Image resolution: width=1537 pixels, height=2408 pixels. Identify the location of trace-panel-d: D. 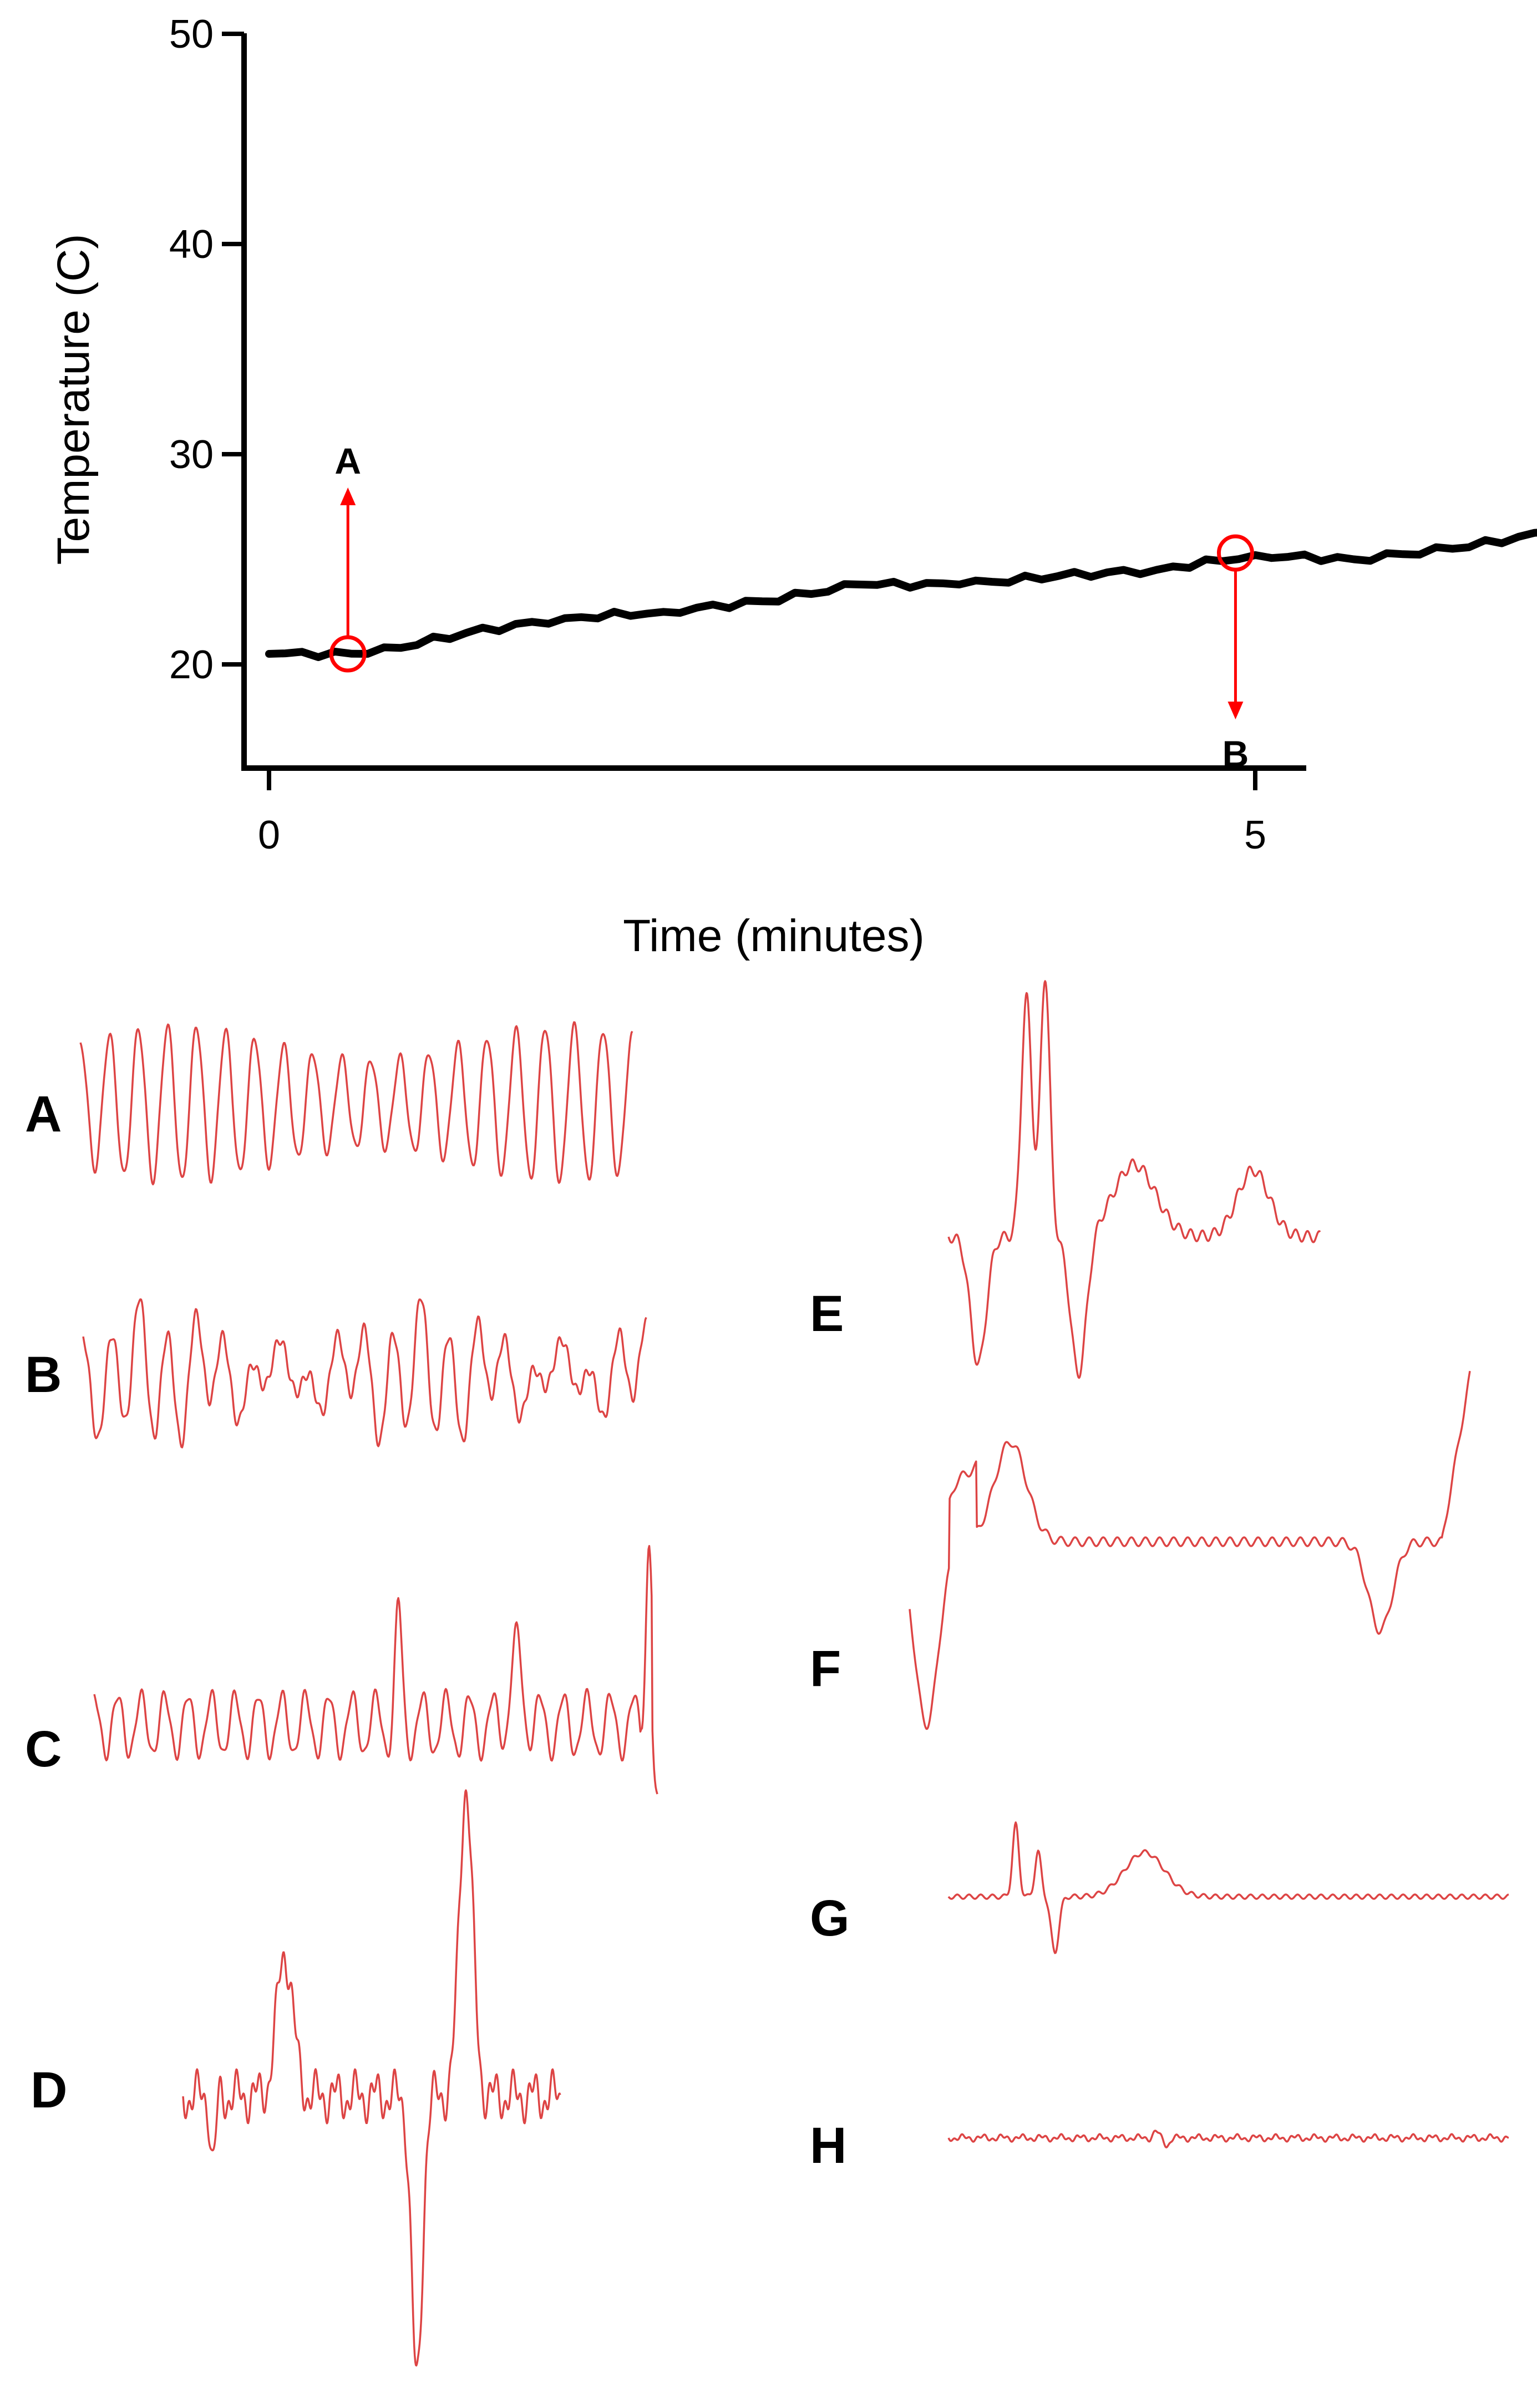
(296, 2078).